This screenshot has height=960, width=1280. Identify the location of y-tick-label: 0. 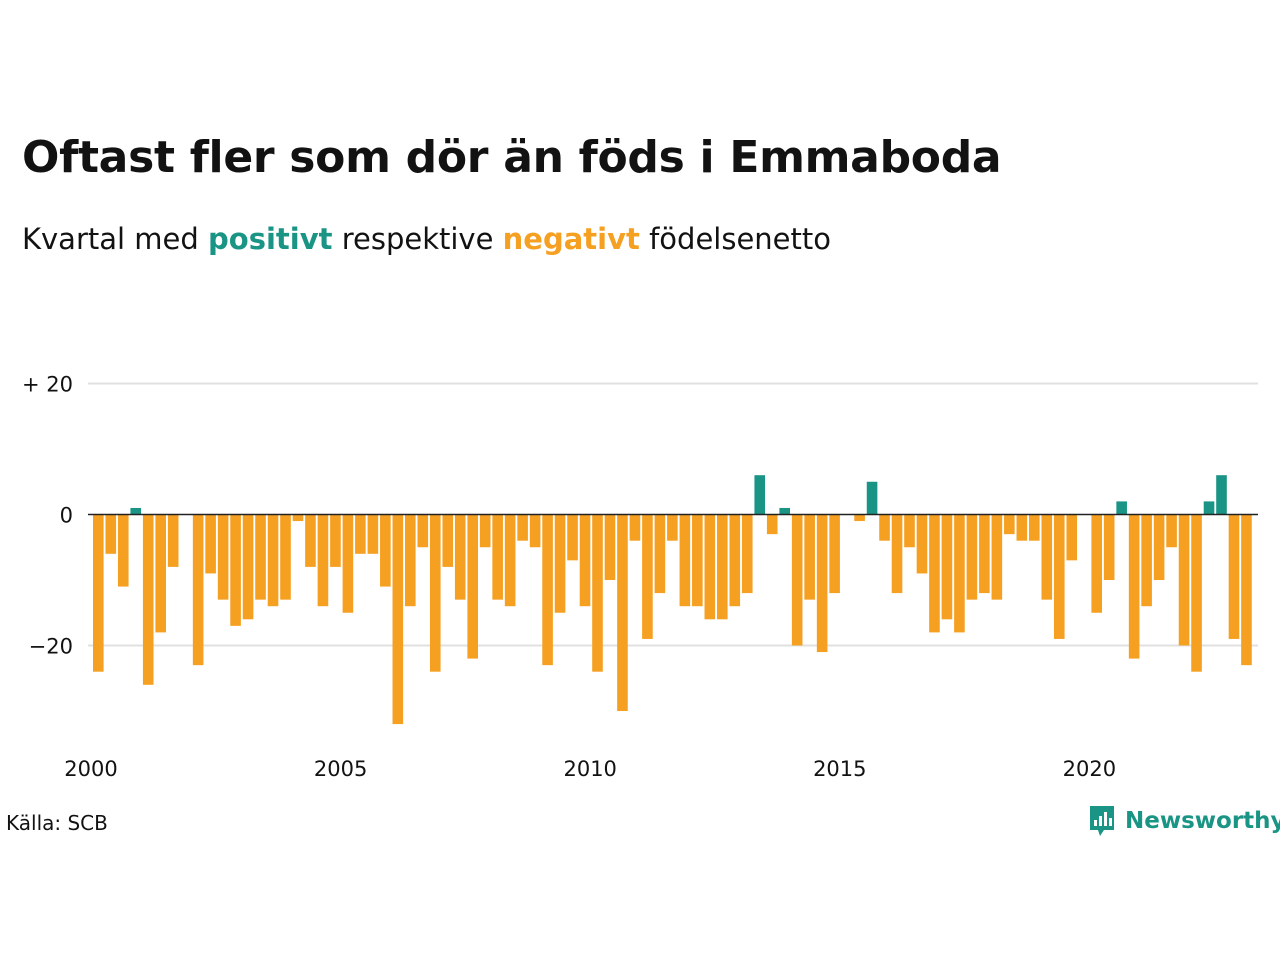
(66, 516).